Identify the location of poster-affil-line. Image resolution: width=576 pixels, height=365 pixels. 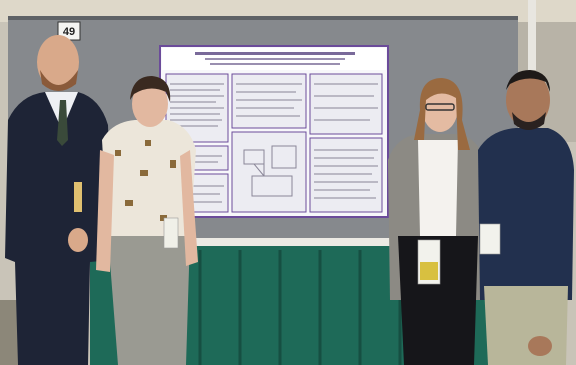
(275, 64).